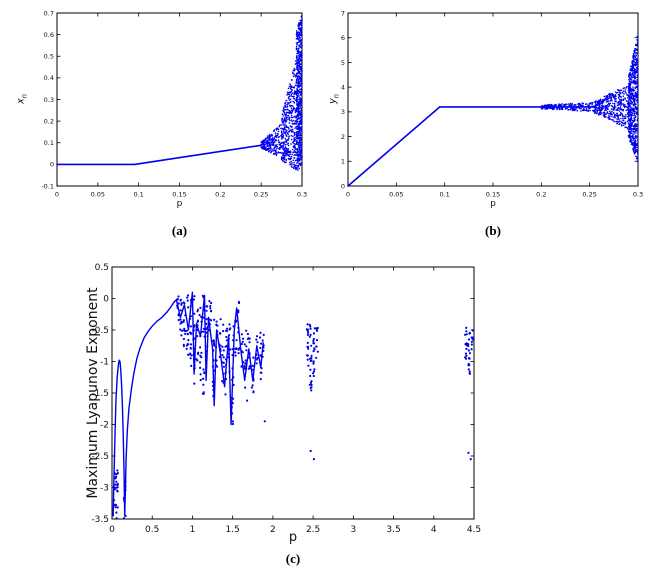 The width and height of the screenshot is (657, 585). Describe the element at coordinates (47, 186) in the screenshot. I see `svg-text: -0.1` at that location.